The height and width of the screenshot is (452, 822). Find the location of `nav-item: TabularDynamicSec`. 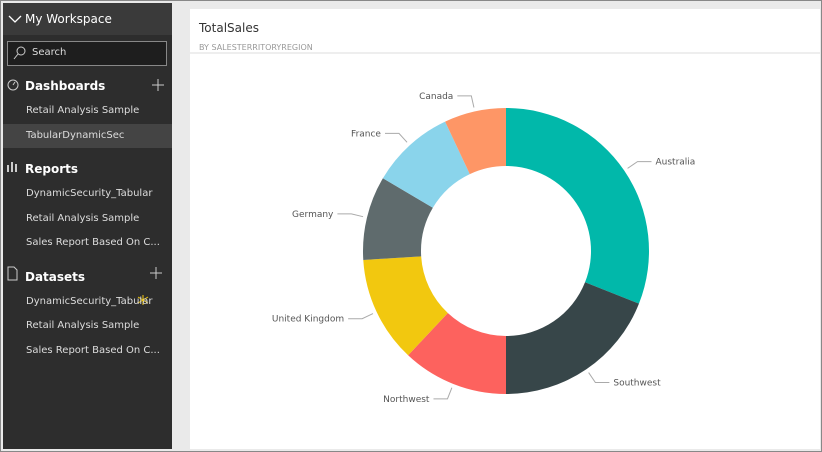

nav-item: TabularDynamicSec is located at coordinates (75, 135).